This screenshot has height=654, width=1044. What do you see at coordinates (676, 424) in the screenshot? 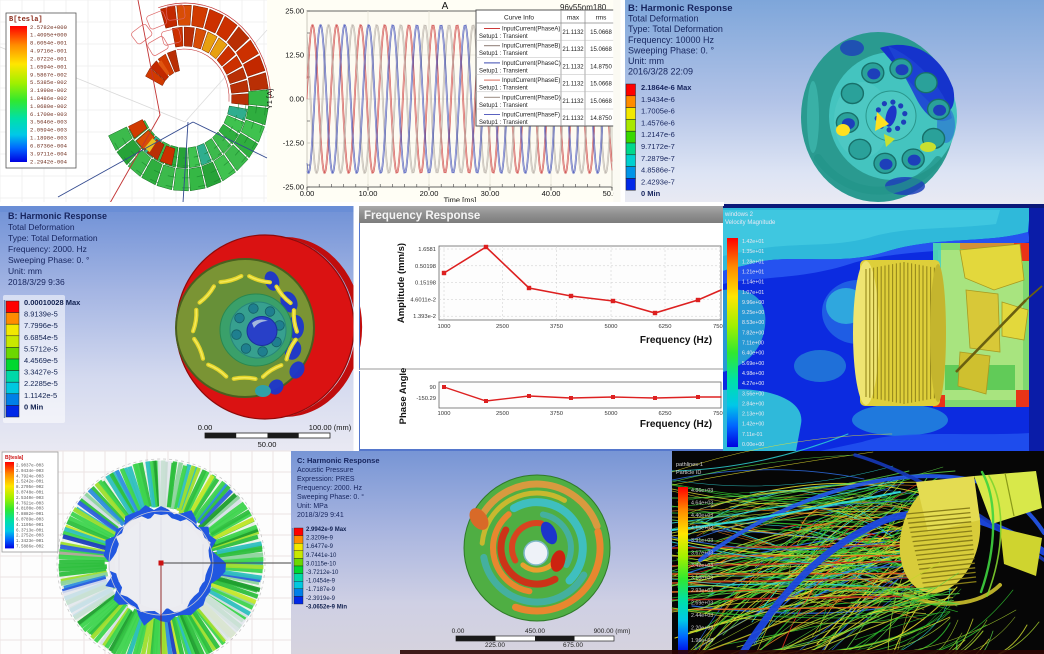
I see `svg-text: Frequency (Hz)` at bounding box center [676, 424].